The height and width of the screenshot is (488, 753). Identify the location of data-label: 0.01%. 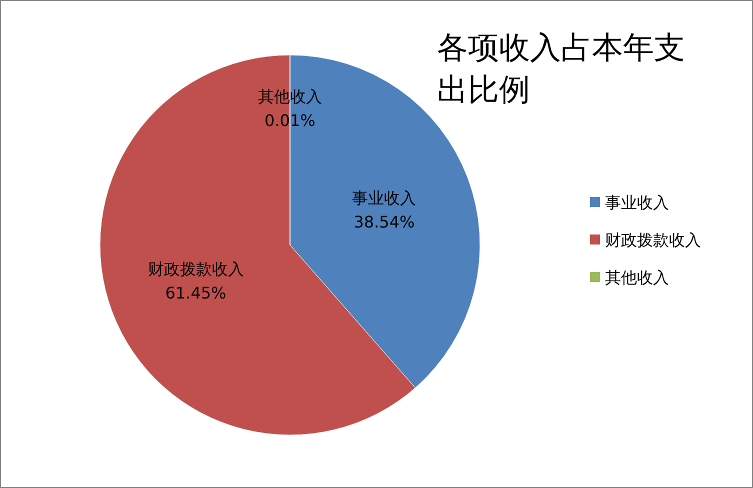
(290, 120).